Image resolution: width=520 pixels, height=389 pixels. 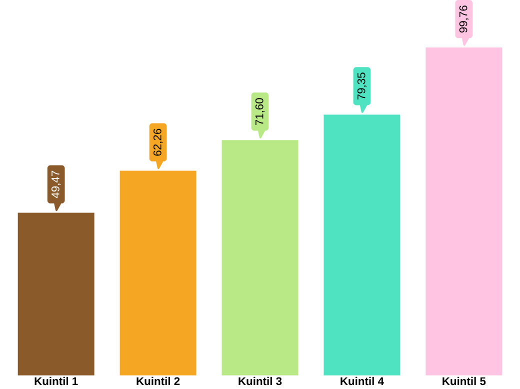 I want to click on data-label: 71,60, so click(x=260, y=112).